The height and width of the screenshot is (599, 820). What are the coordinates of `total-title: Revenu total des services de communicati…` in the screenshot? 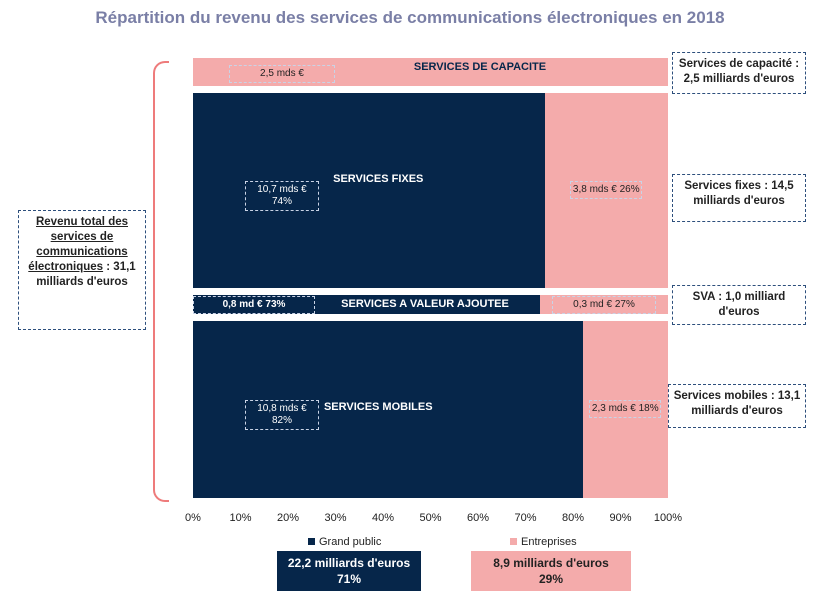 It's located at (78, 244).